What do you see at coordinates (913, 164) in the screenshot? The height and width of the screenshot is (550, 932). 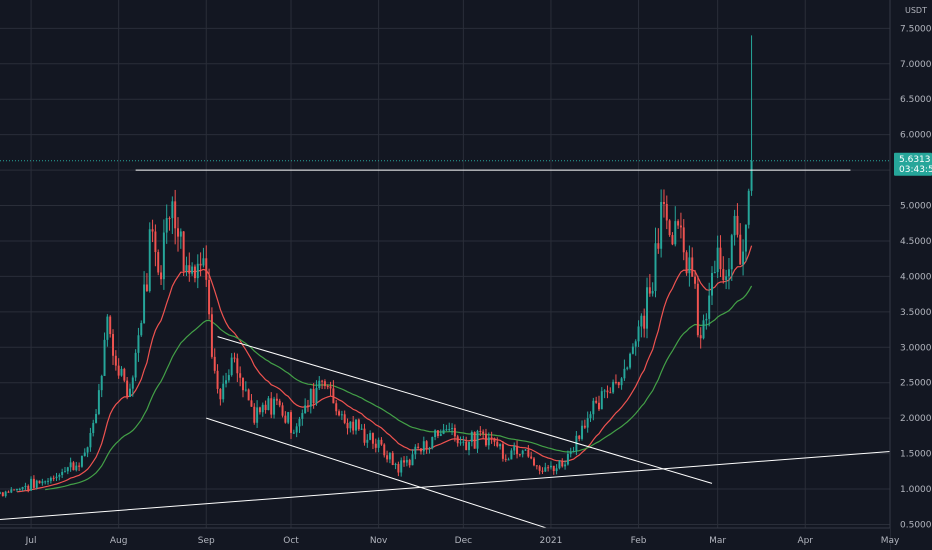 I see `last-price-tag: 5.6313 03:43:57` at bounding box center [913, 164].